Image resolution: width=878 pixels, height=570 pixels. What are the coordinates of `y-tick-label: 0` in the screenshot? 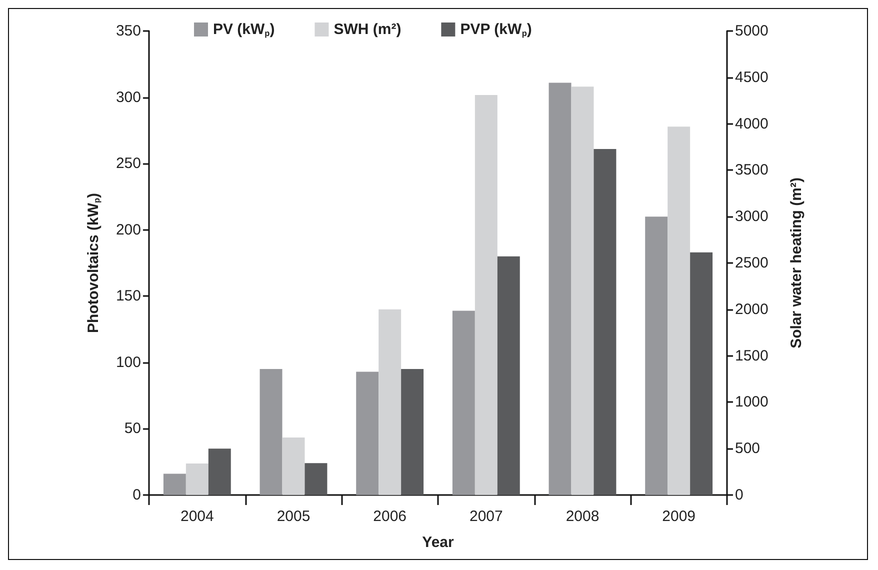 It's located at (136, 495).